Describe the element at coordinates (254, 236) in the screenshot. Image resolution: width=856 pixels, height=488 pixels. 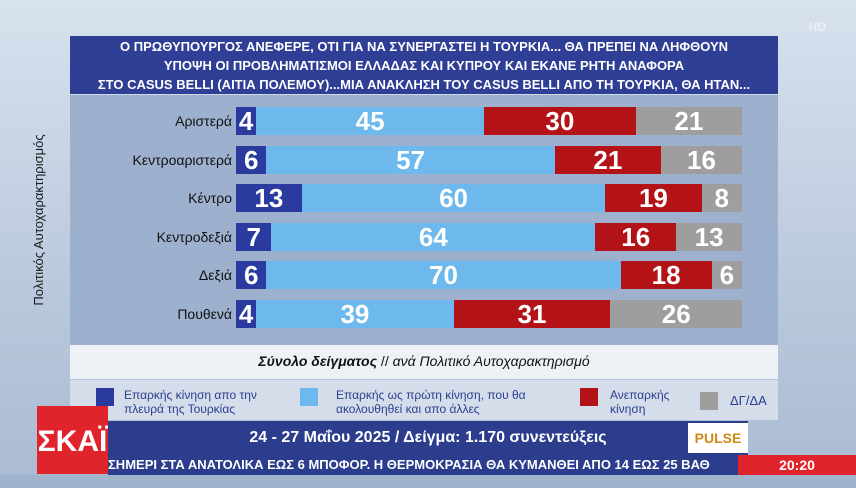
I see `bar-segment: 7` at that location.